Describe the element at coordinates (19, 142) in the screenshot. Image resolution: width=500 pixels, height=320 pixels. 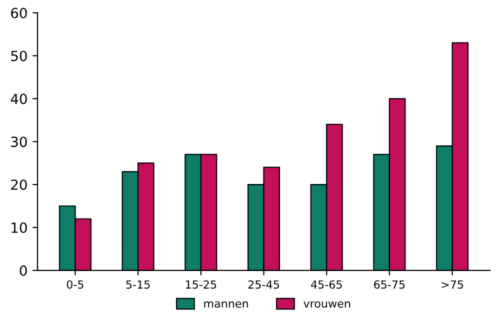
I see `y-tick-label: 30` at that location.